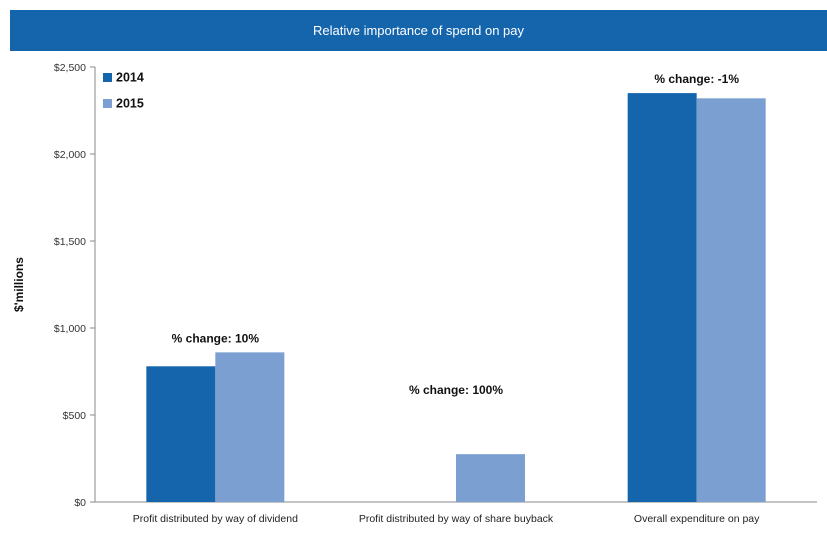 This screenshot has width=827, height=543. I want to click on percent-change-annotation: % change: -1%, so click(696, 79).